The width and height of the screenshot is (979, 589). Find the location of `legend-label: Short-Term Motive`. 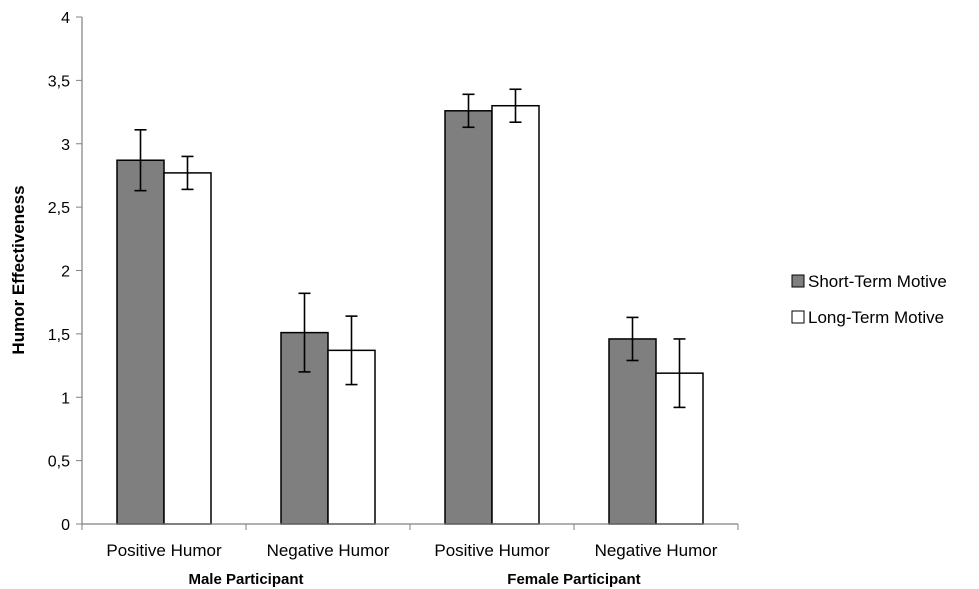

legend-label: Short-Term Motive is located at coordinates (877, 281).